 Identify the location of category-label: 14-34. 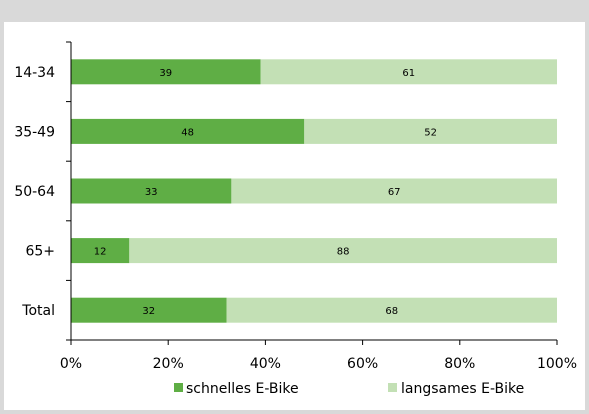
(34, 73).